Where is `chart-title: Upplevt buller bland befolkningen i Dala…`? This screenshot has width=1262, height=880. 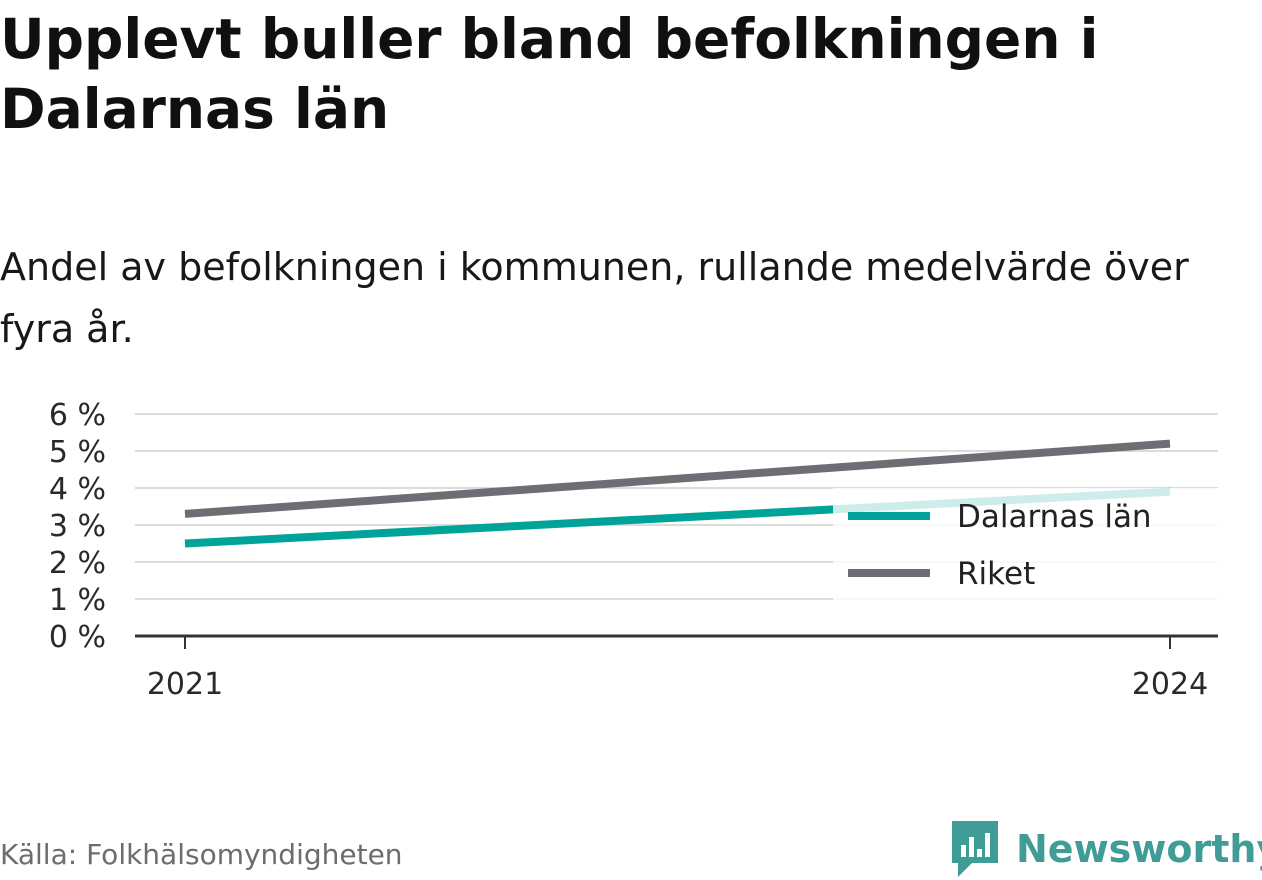
chart-title: Upplevt buller bland befolkningen i Dala… is located at coordinates (549, 74).